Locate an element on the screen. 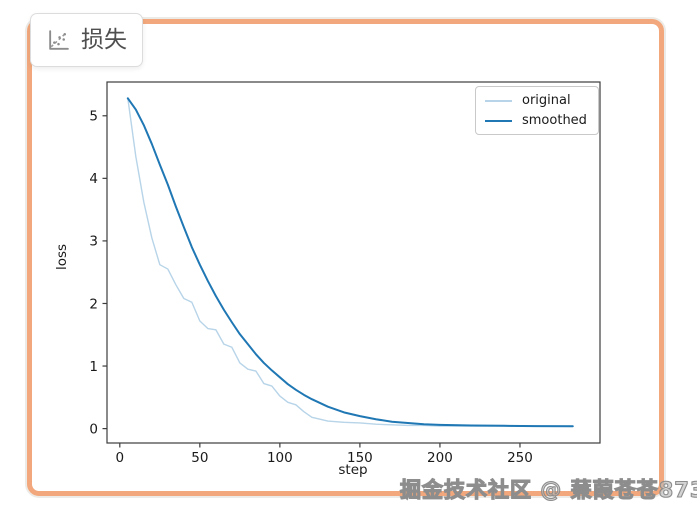  y-axis-label: loss is located at coordinates (62, 257).